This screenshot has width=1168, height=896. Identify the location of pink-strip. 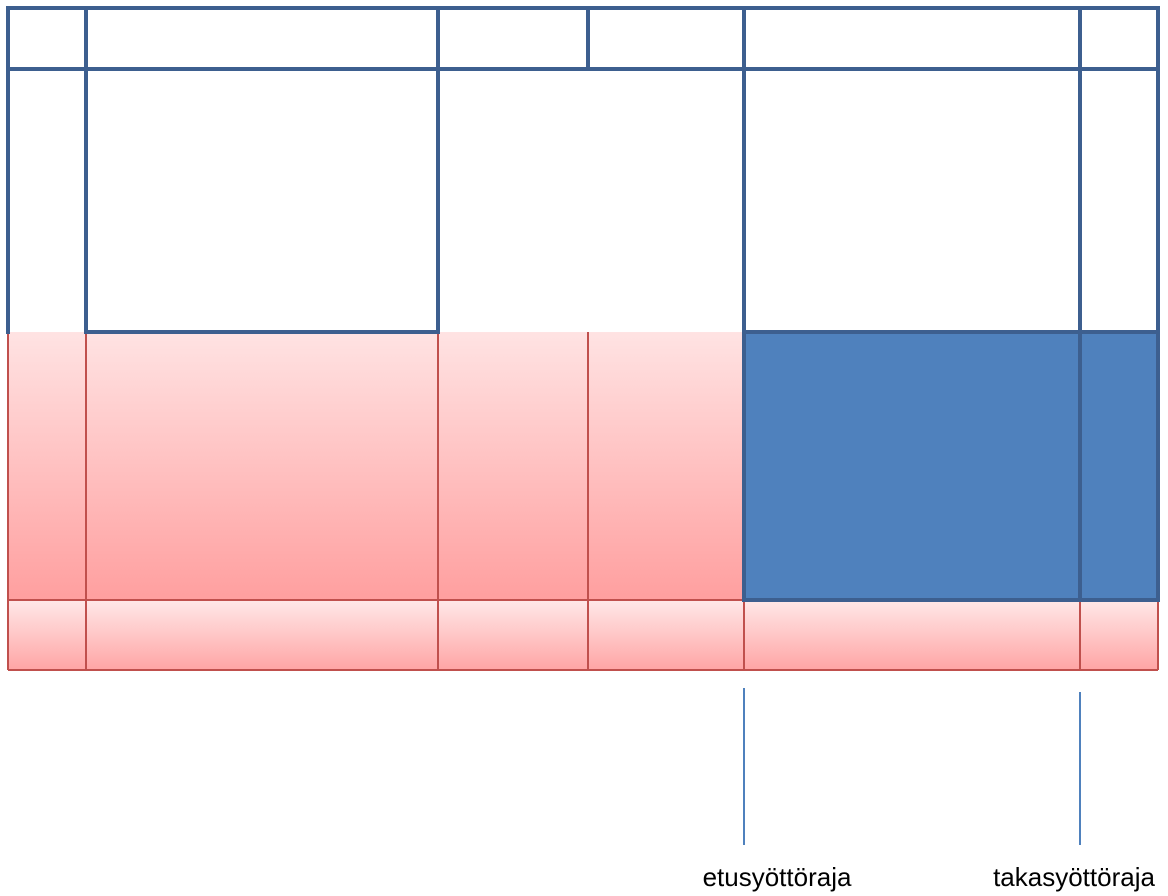
(583, 635).